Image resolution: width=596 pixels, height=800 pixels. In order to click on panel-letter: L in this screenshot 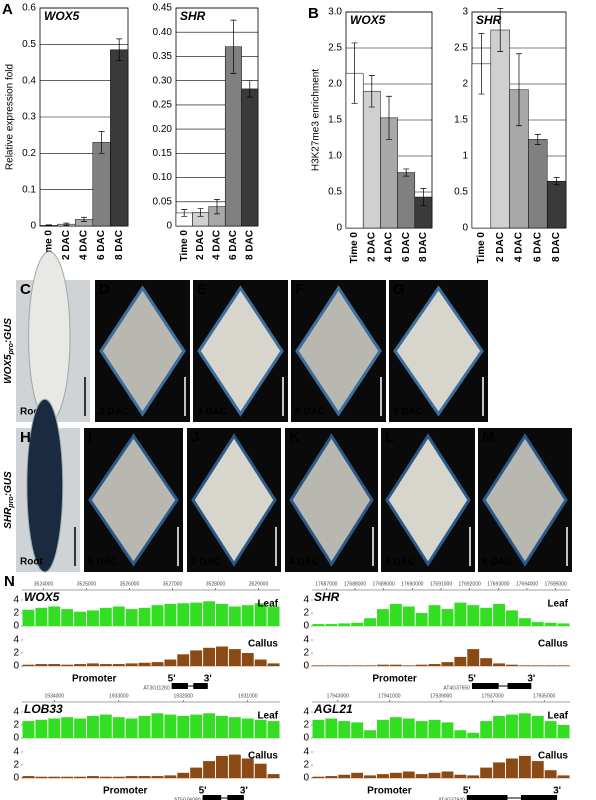, I will do `click(389, 437)`.